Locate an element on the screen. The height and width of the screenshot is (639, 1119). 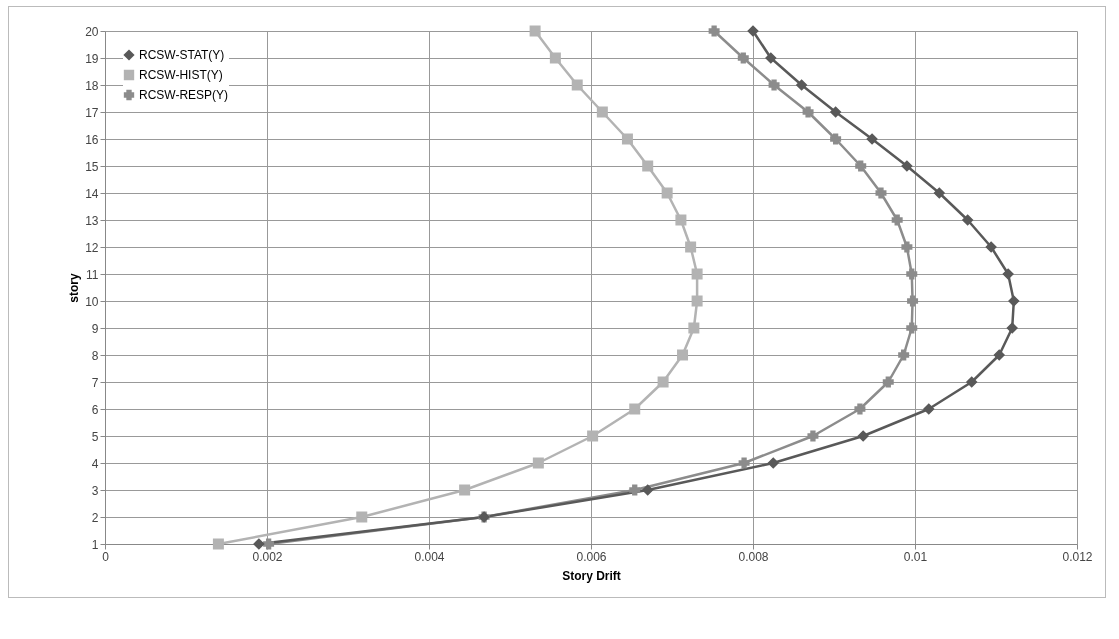
y-tick-label: 1 is located at coordinates (95, 544).